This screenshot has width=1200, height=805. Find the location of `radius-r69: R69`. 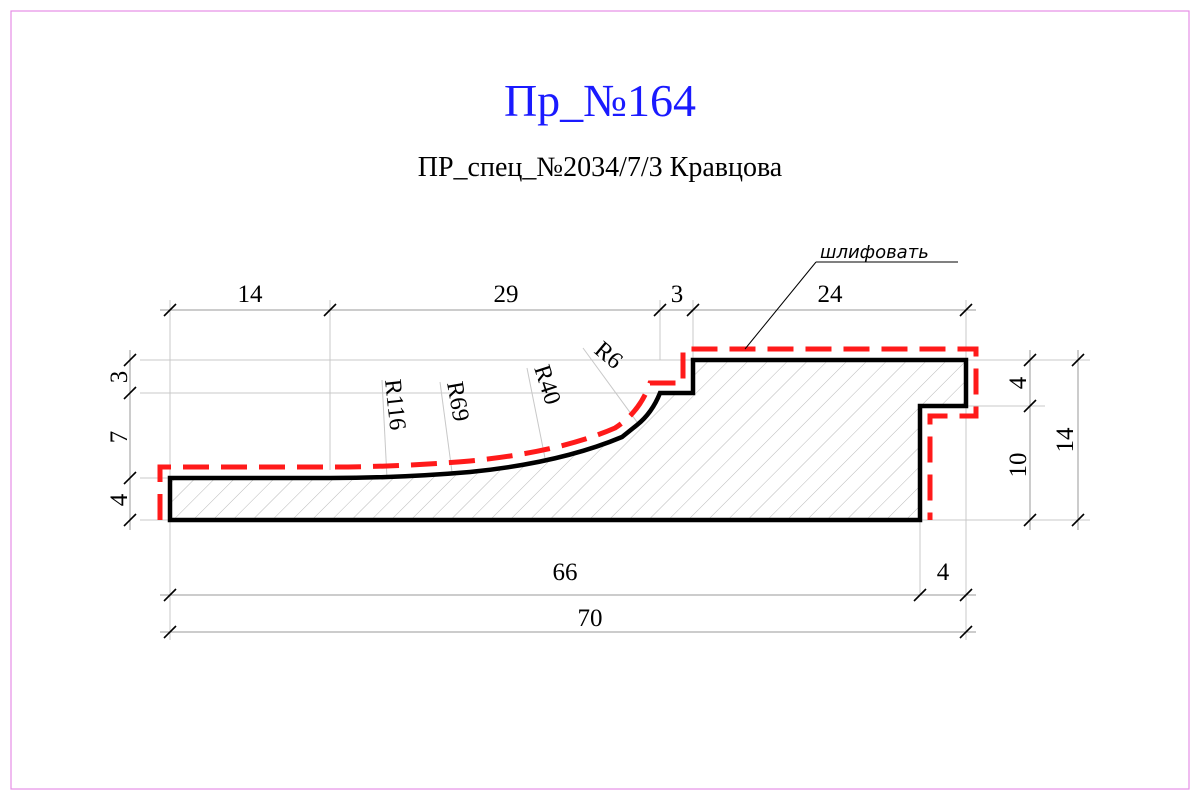

radius-r69: R69 is located at coordinates (457, 402).